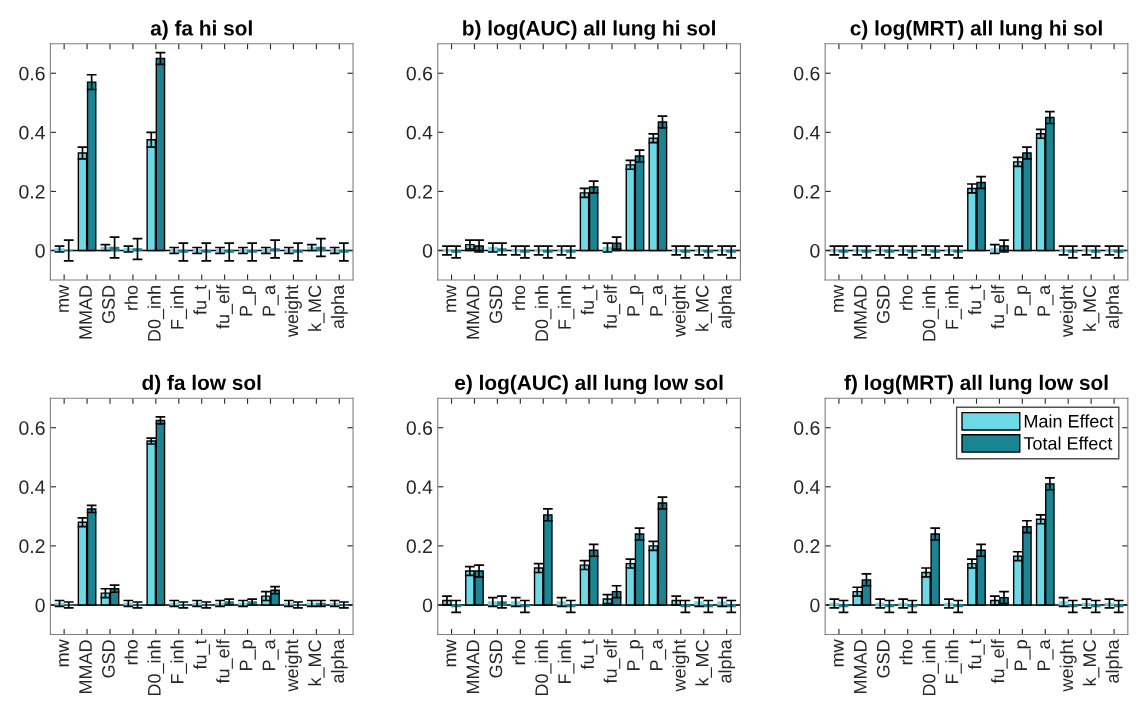  What do you see at coordinates (976, 30) in the screenshot?
I see `chart-title: c) log(MRT) all lung hi sol` at bounding box center [976, 30].